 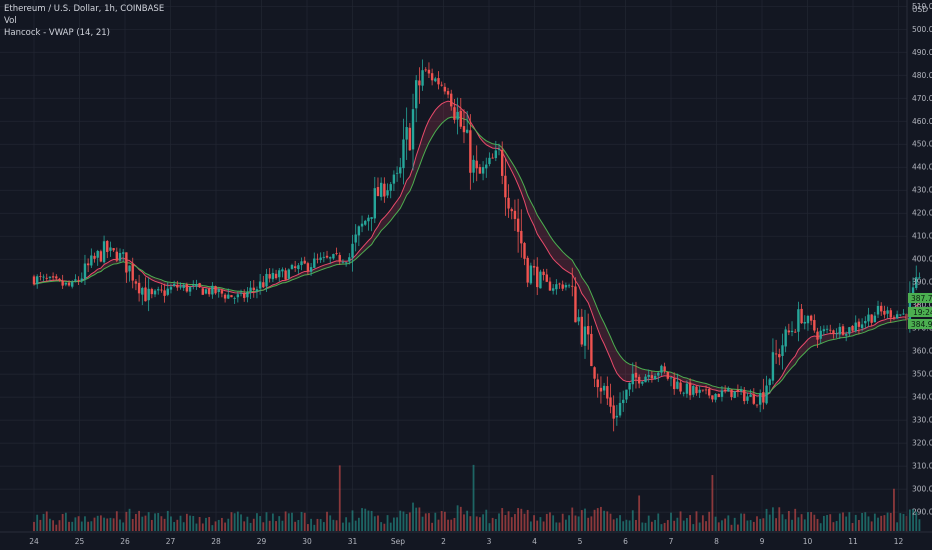 I want to click on symbol-title: Ethereum / U.S. Dollar, 1h, COINBASE, so click(x=84, y=9).